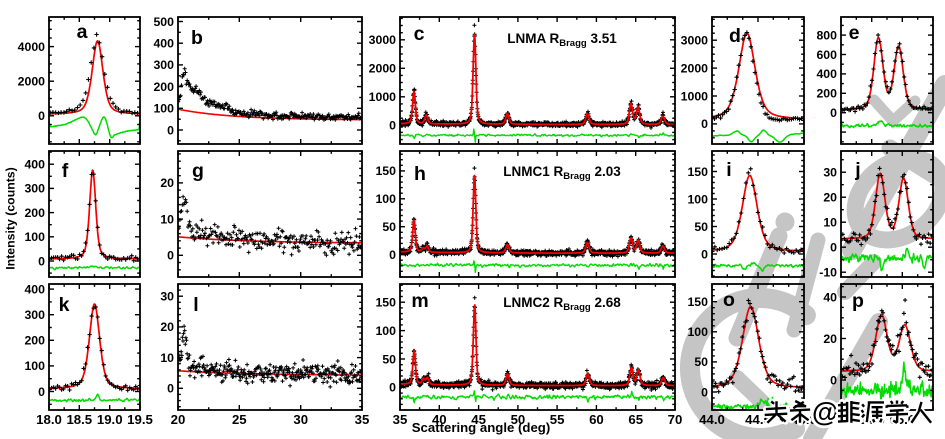 This screenshot has width=945, height=439. What do you see at coordinates (826, 55) in the screenshot?
I see `svg-text: 600` at bounding box center [826, 55].